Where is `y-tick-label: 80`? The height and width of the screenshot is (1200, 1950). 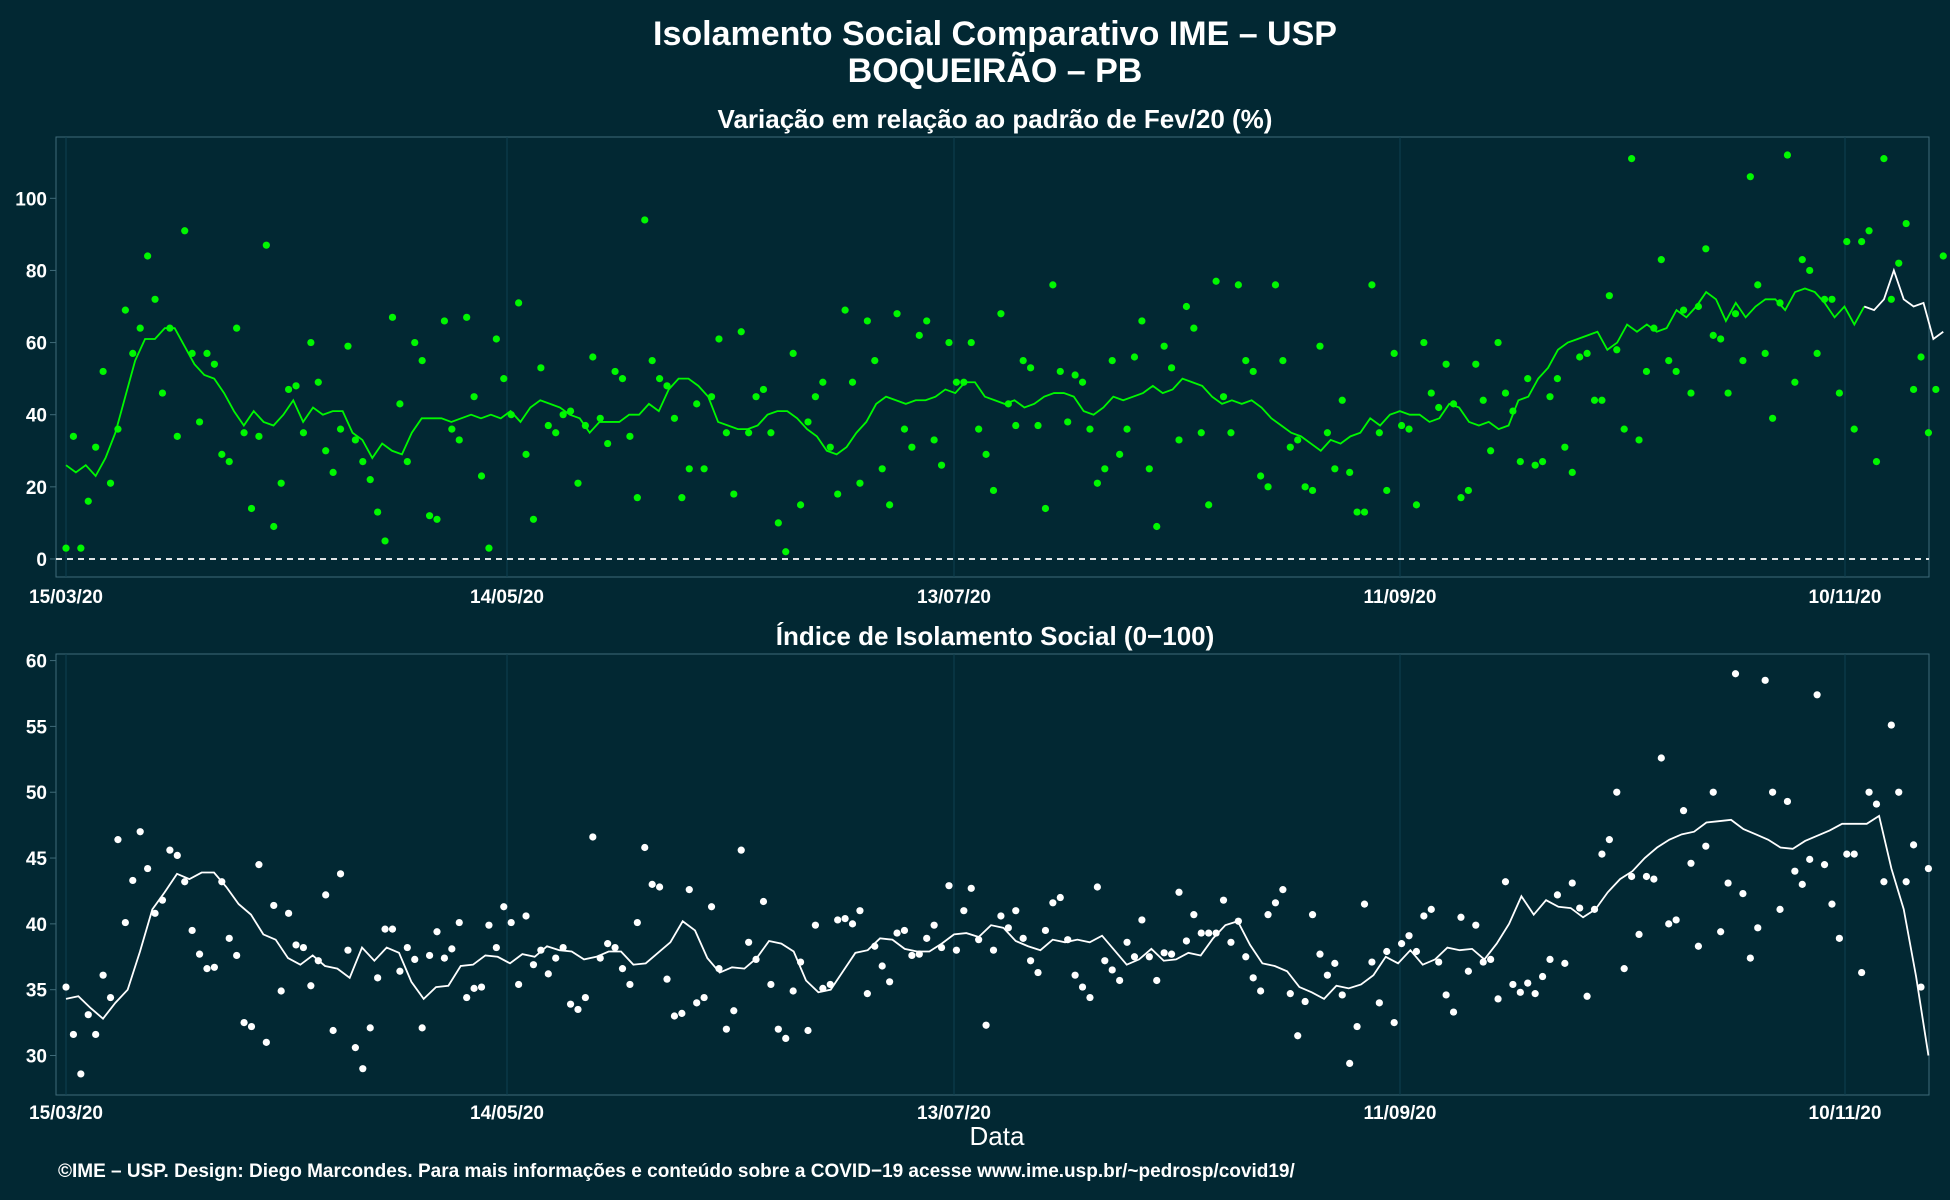
y-tick-label: 80 is located at coordinates (36, 271).